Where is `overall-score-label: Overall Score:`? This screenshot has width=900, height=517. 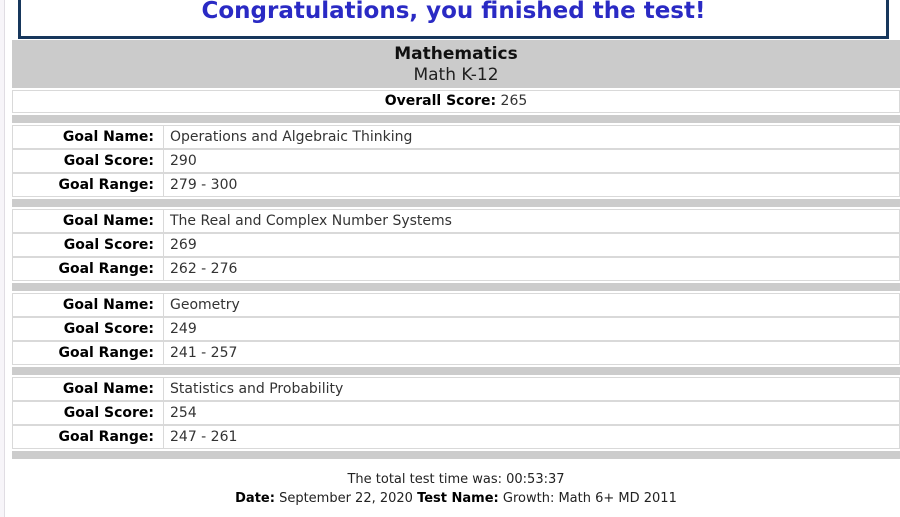
overall-score-label: Overall Score: is located at coordinates (440, 101).